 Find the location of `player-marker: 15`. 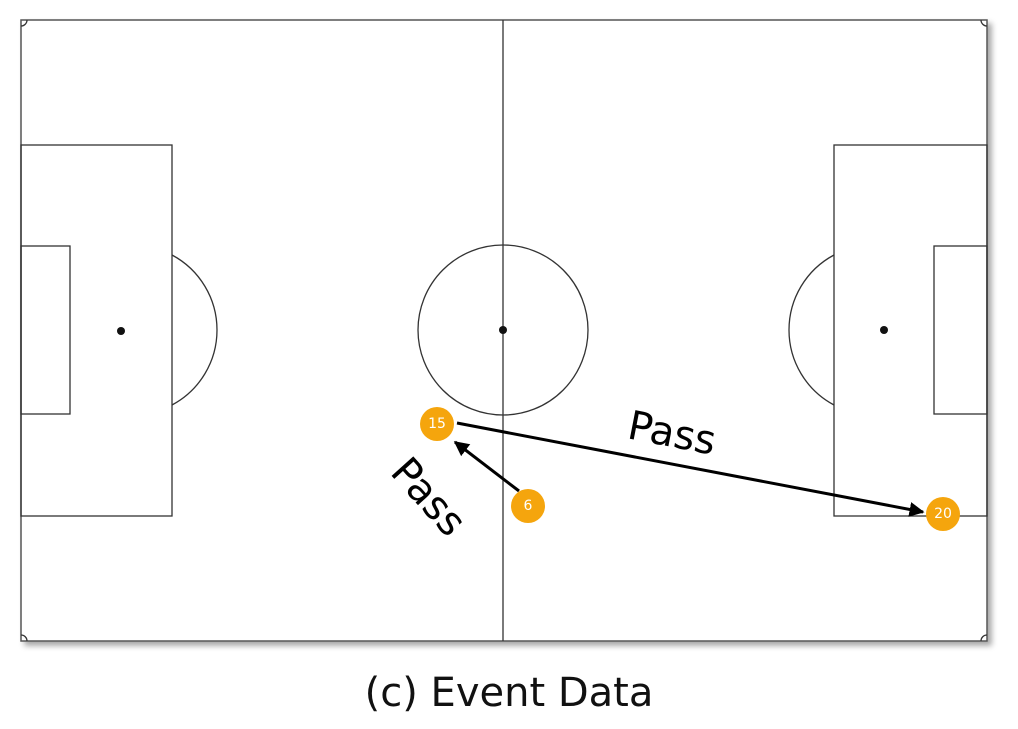

player-marker: 15 is located at coordinates (437, 424).